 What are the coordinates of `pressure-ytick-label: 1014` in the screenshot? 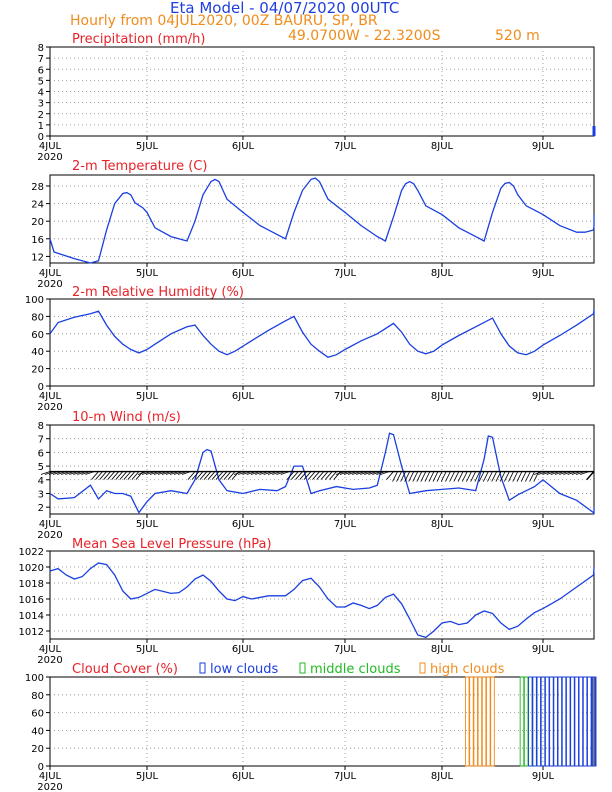 It's located at (31, 616).